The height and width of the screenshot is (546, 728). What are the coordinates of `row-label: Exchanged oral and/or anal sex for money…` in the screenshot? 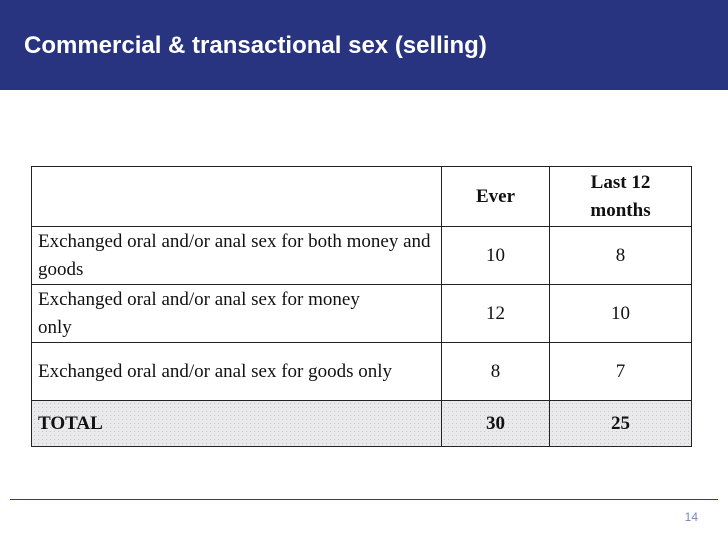 It's located at (236, 313).